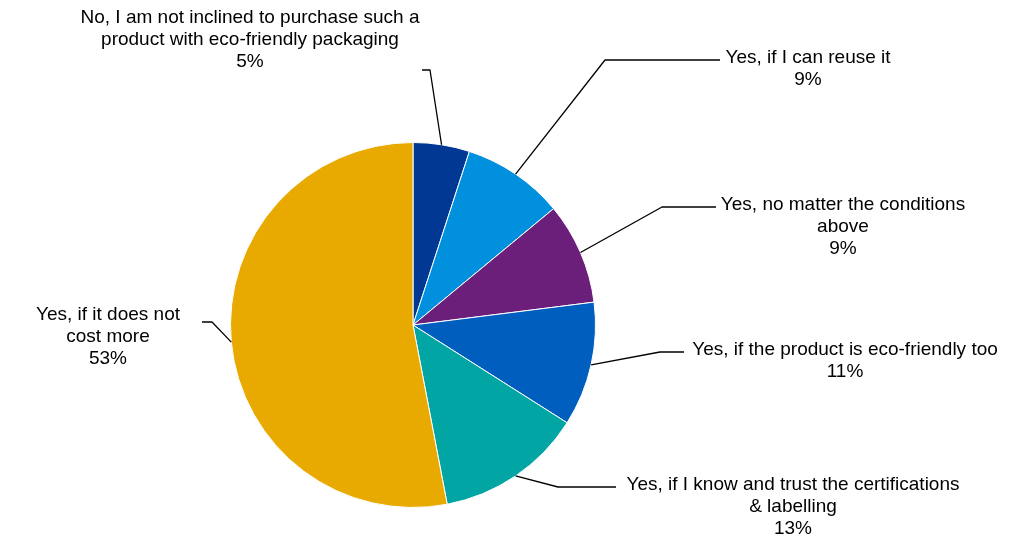 This screenshot has height=556, width=1028. What do you see at coordinates (793, 494) in the screenshot?
I see `slice-label: Yes, if I know and trust the certifications & labelling` at bounding box center [793, 494].